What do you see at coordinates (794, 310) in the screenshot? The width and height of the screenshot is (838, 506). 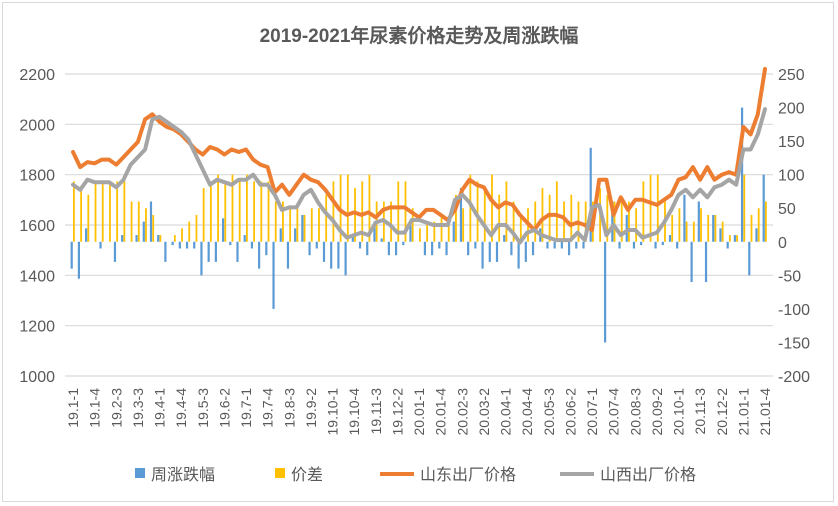 I see `y-right-tick-label: -100` at bounding box center [794, 310].